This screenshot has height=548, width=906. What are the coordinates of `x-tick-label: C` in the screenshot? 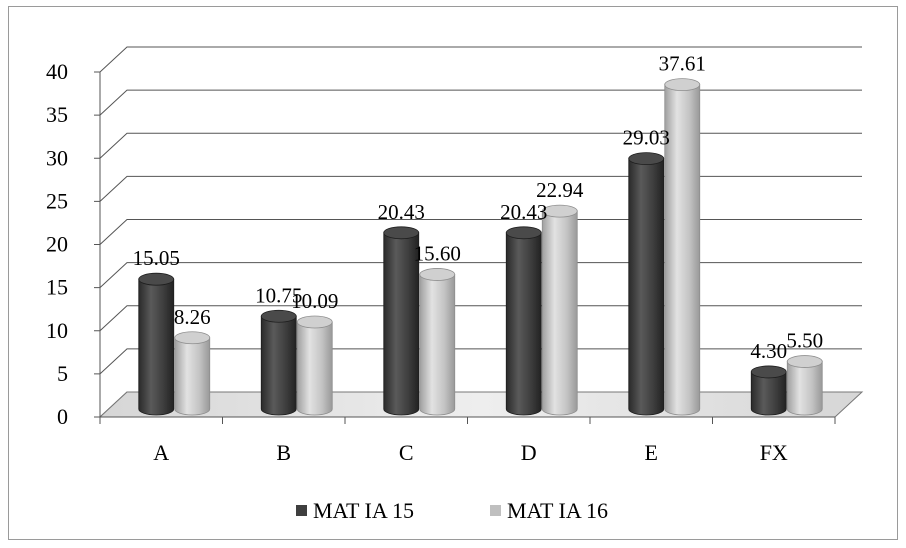 It's located at (406, 452).